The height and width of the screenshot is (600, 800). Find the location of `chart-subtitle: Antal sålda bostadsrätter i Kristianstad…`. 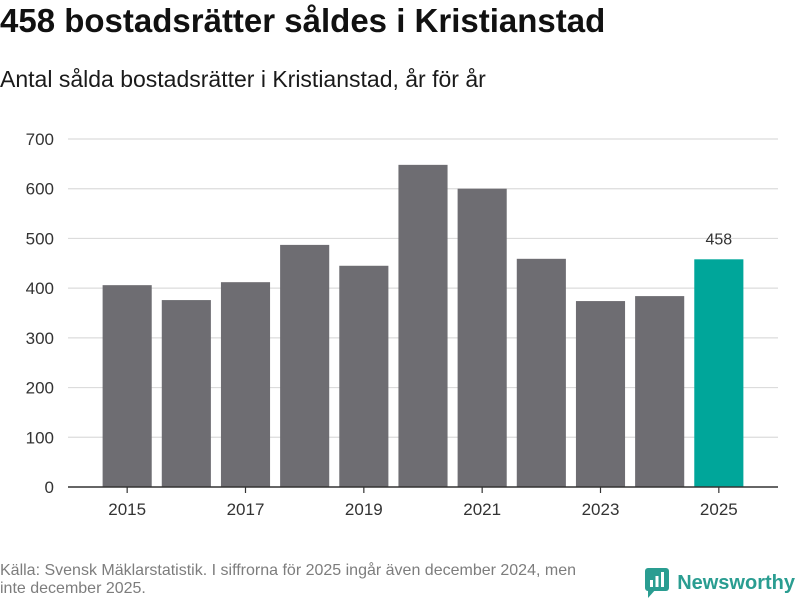

chart-subtitle: Antal sålda bostadsrätter i Kristianstad… is located at coordinates (243, 79).